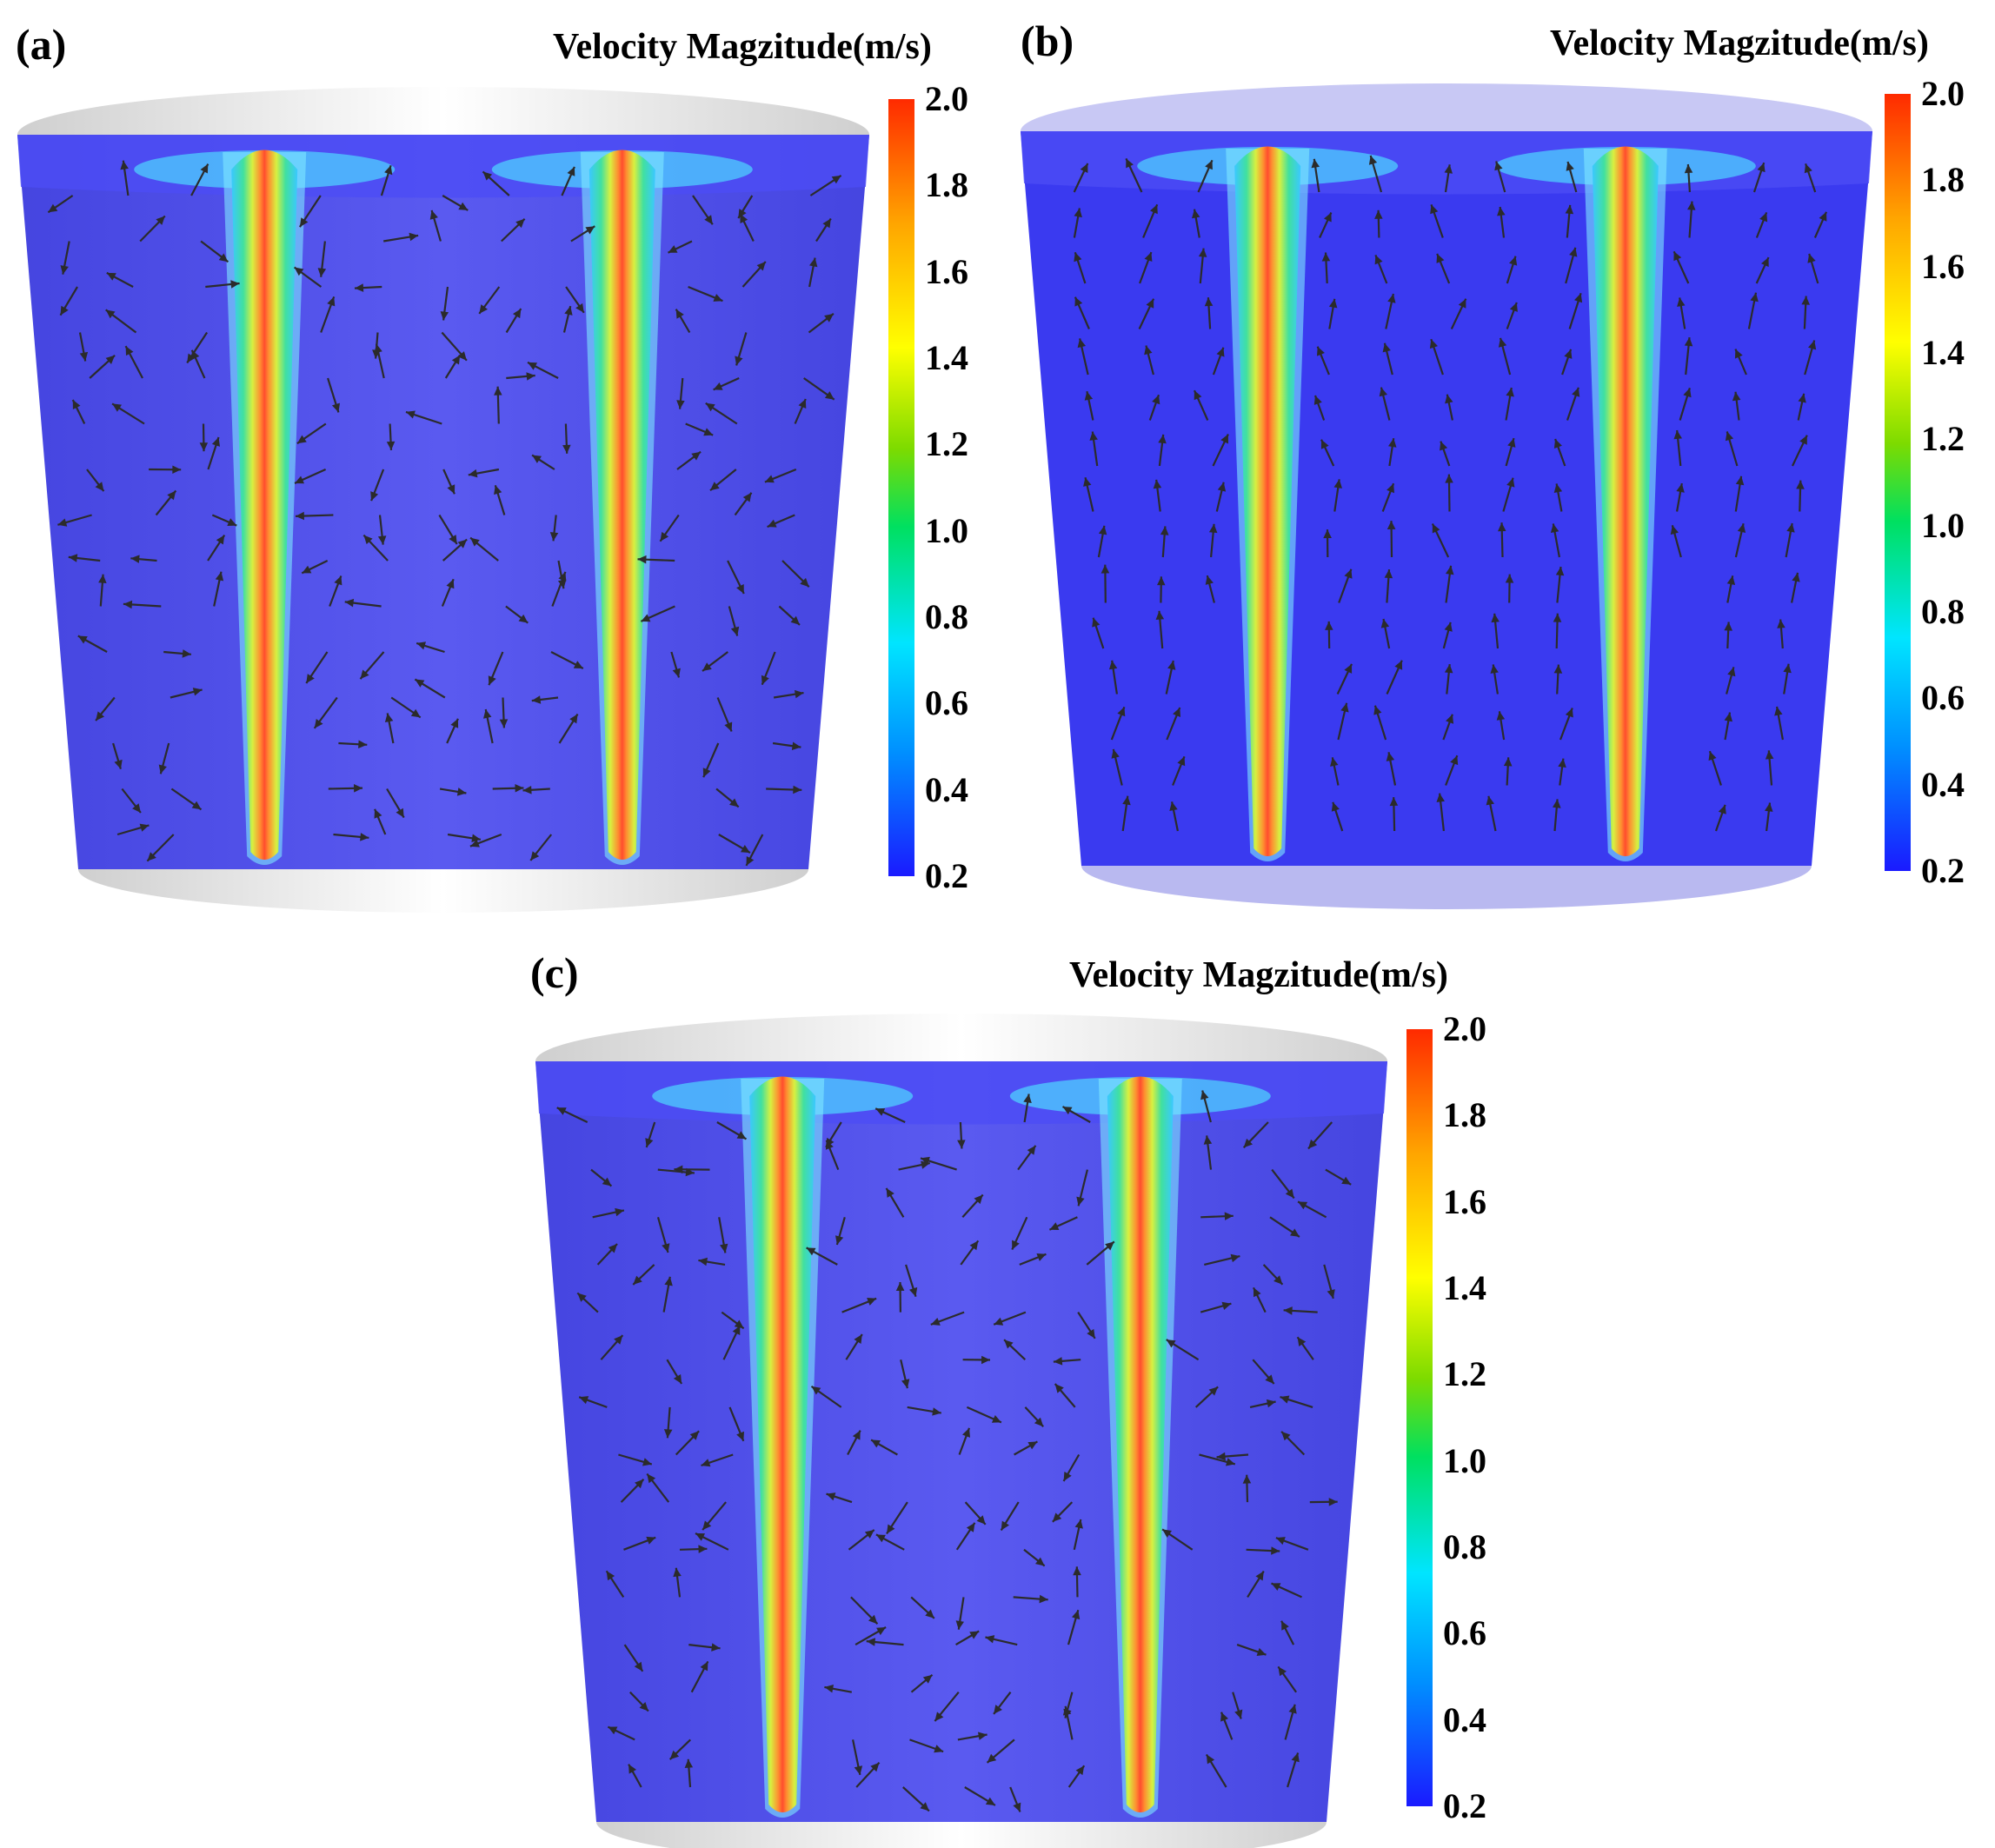  What do you see at coordinates (1464, 1719) in the screenshot?
I see `colorbar-tick-label: 0.4` at bounding box center [1464, 1719].